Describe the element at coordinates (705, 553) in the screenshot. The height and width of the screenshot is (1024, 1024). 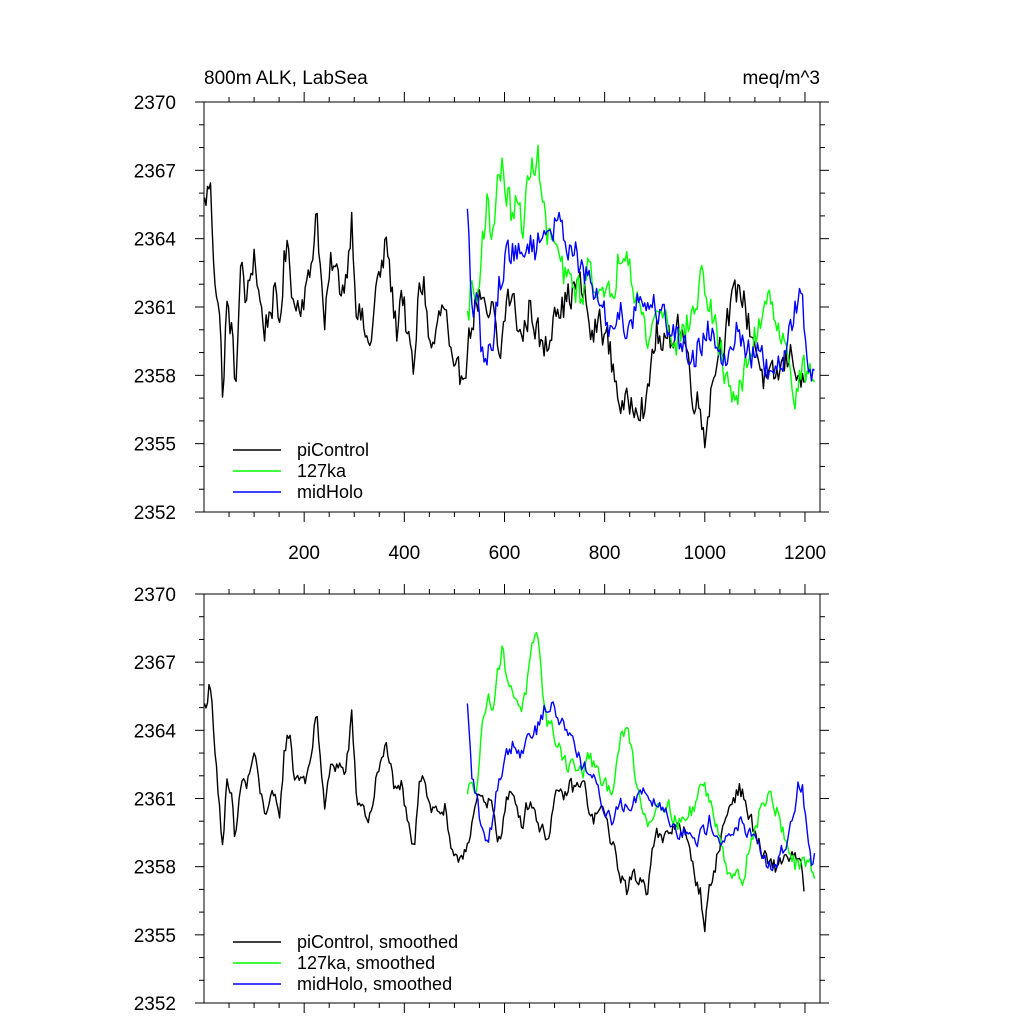
I see `x-tick-label: 1000` at that location.